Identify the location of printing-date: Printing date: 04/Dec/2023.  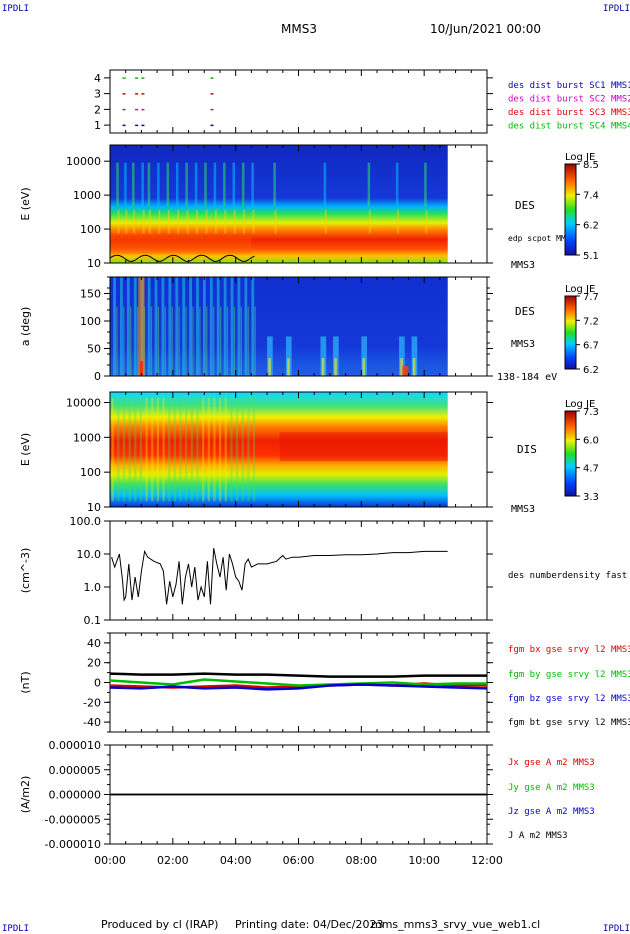
(309, 924).